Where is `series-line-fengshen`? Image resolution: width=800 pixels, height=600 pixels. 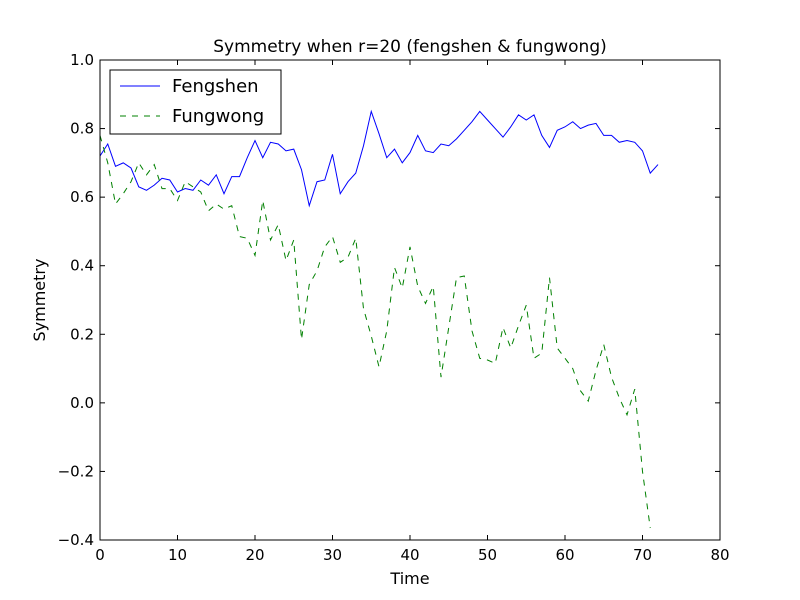 series-line-fengshen is located at coordinates (379, 158).